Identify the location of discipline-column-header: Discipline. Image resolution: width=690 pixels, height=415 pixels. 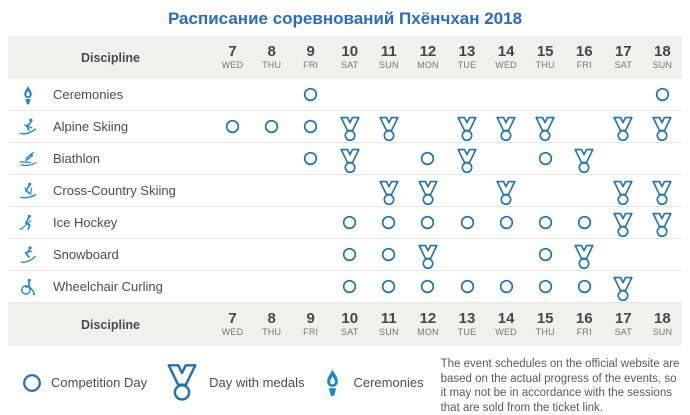
(110, 57).